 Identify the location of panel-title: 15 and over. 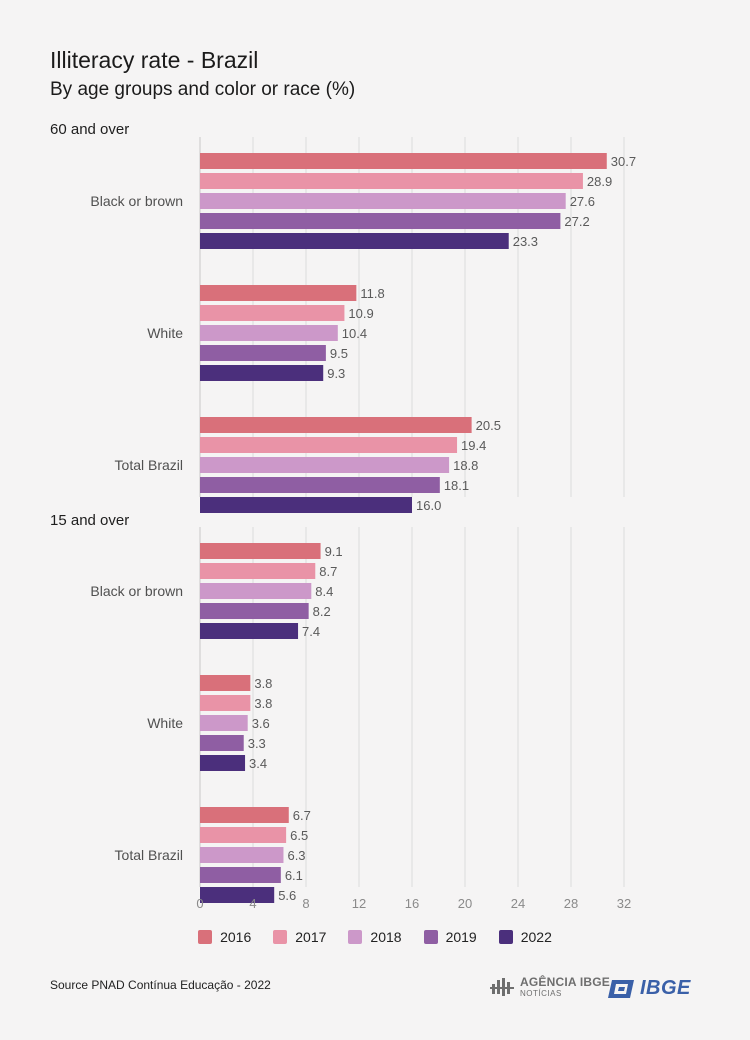
(89, 520).